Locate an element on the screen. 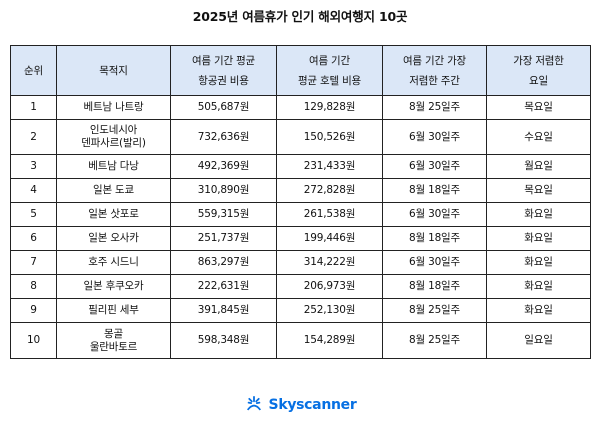 This screenshot has width=600, height=425. table-row: 5 일본 삿포로 559,315원 261,538원 6월 30일주 화요일 is located at coordinates (300, 214).